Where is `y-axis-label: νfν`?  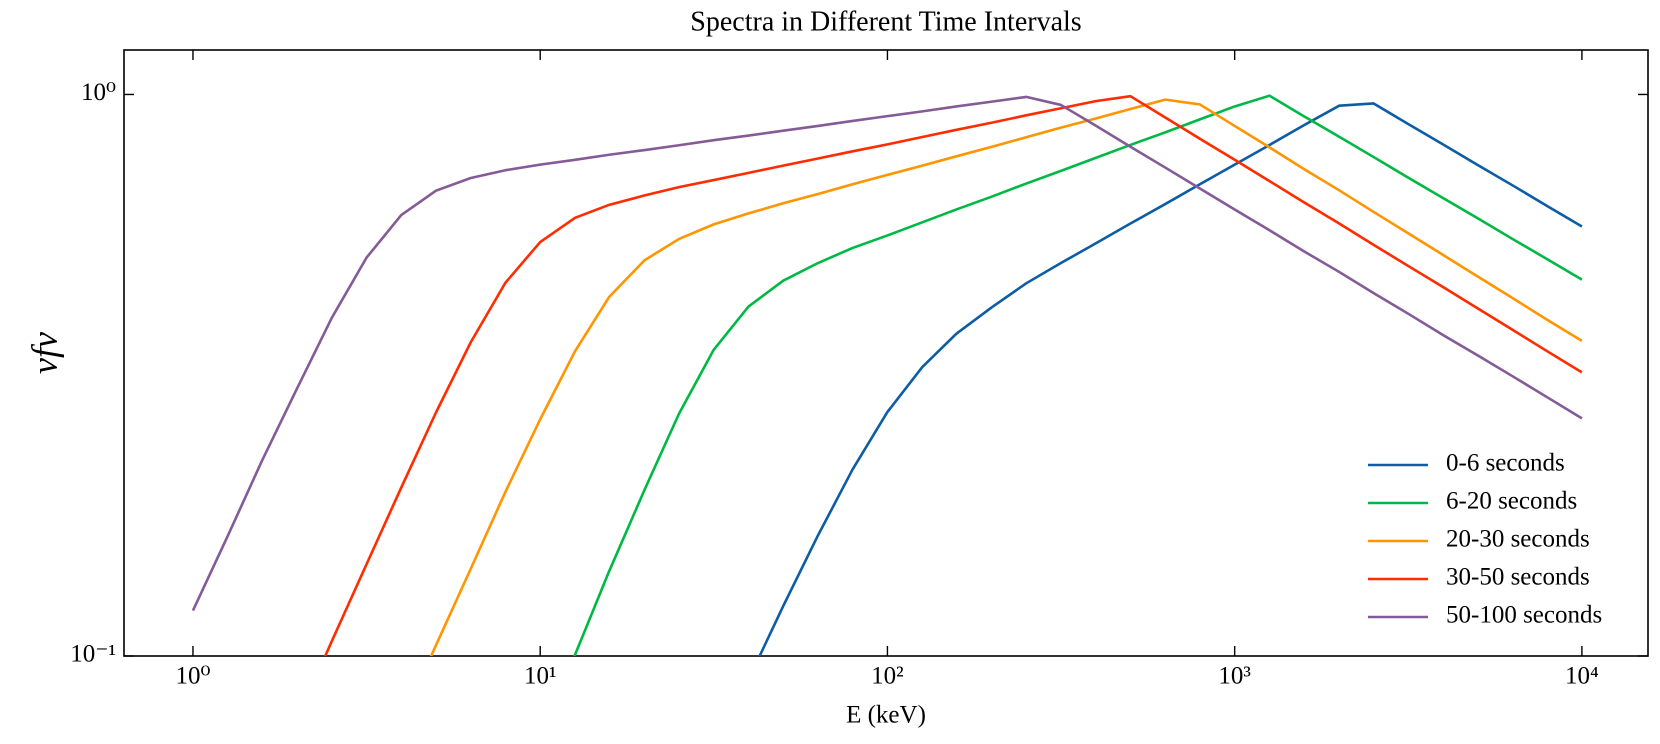 y-axis-label: νfν is located at coordinates (44, 353).